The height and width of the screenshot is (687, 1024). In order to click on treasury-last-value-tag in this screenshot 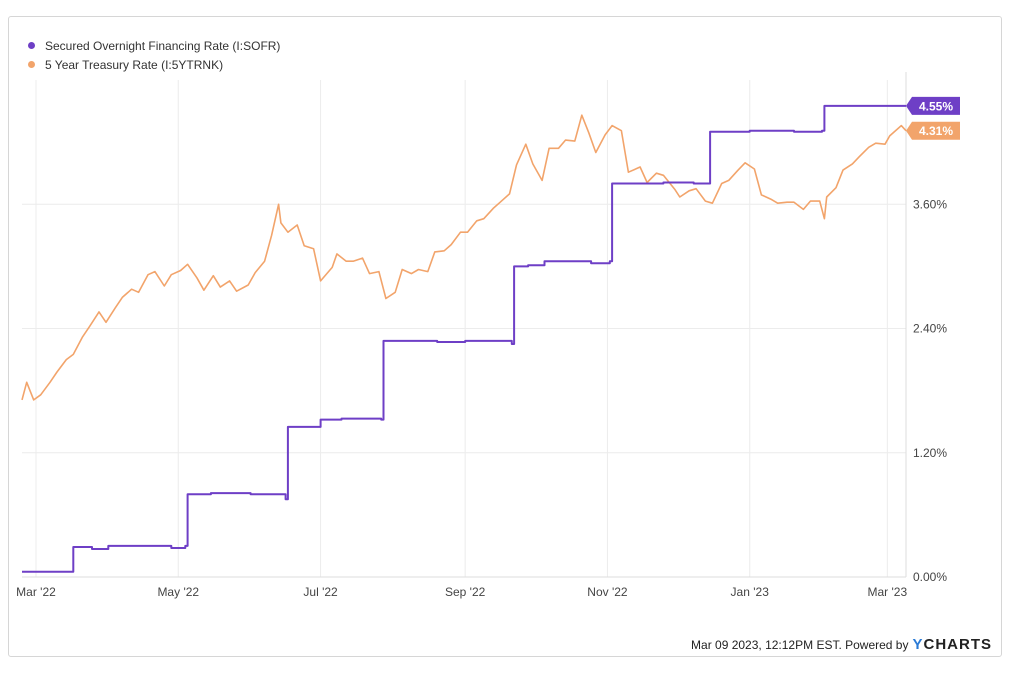, I will do `click(933, 130)`.